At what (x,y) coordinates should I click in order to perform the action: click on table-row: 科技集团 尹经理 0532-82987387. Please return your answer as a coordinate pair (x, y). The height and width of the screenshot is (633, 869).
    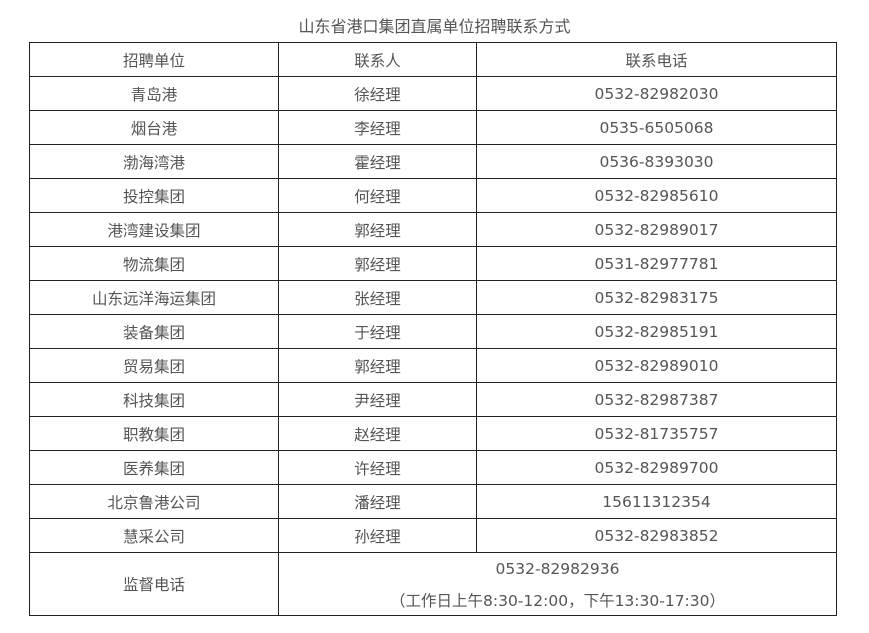
    Looking at the image, I should click on (433, 399).